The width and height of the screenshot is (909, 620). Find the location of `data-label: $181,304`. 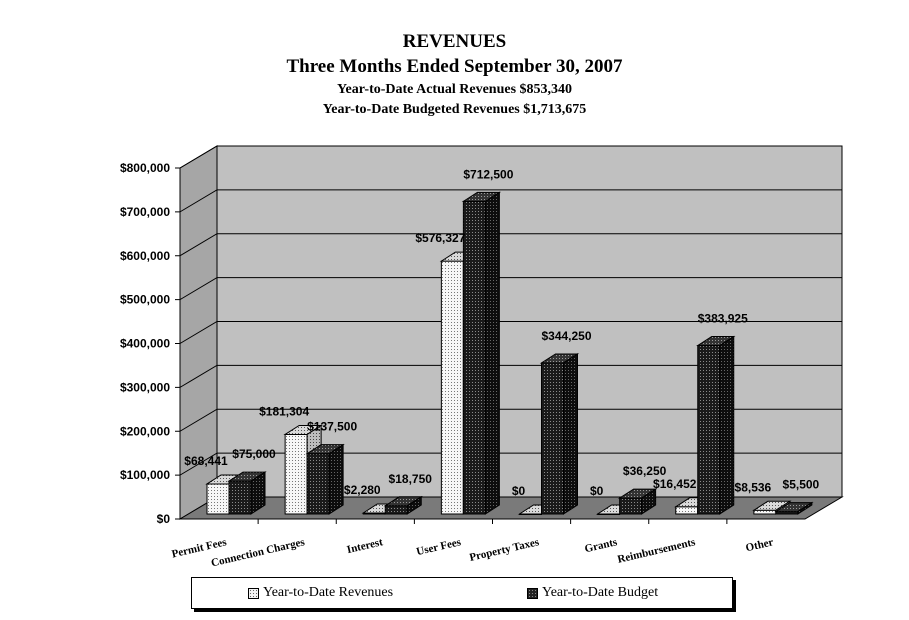

data-label: $181,304 is located at coordinates (284, 411).